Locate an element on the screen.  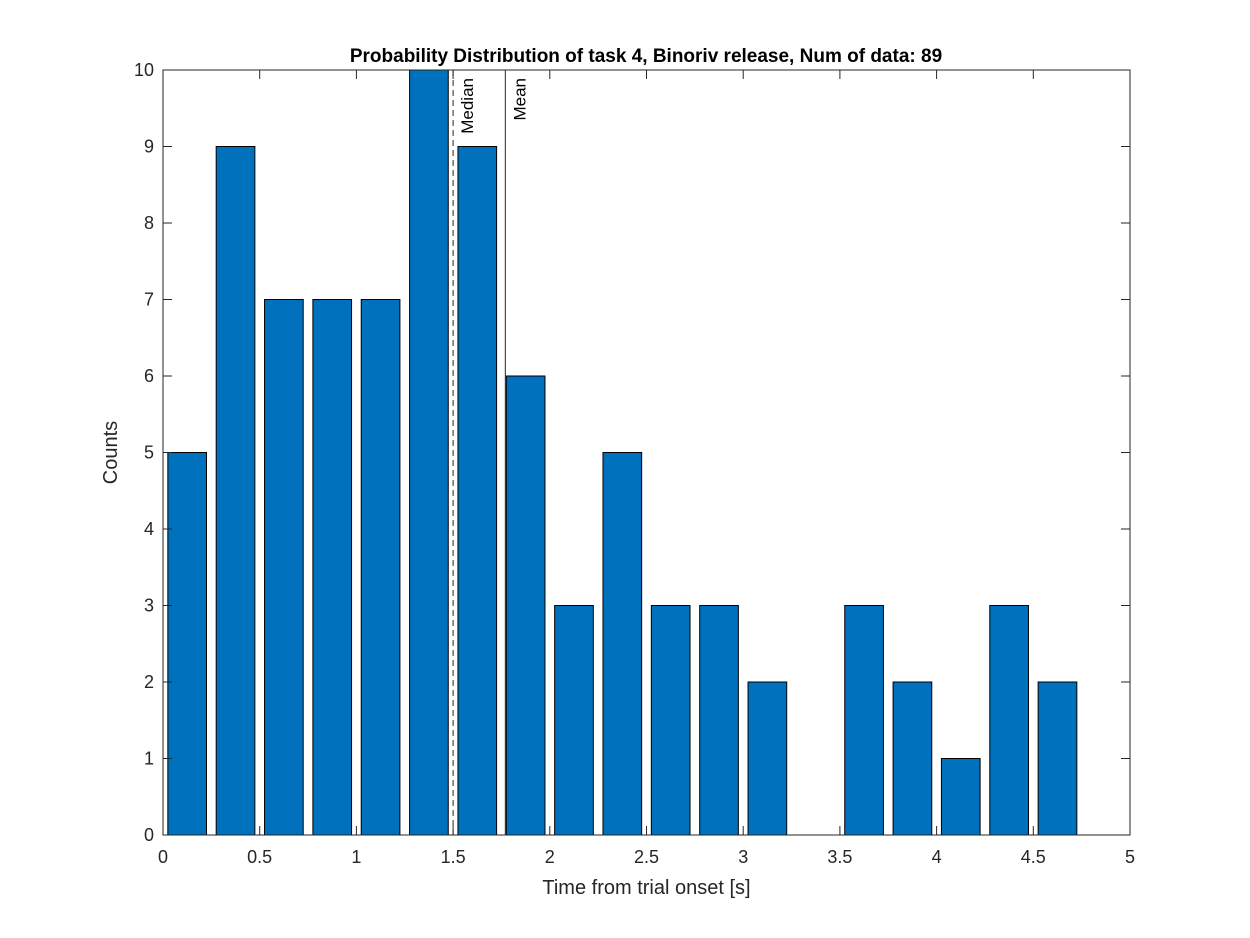
x-tick-label: 3 is located at coordinates (743, 857).